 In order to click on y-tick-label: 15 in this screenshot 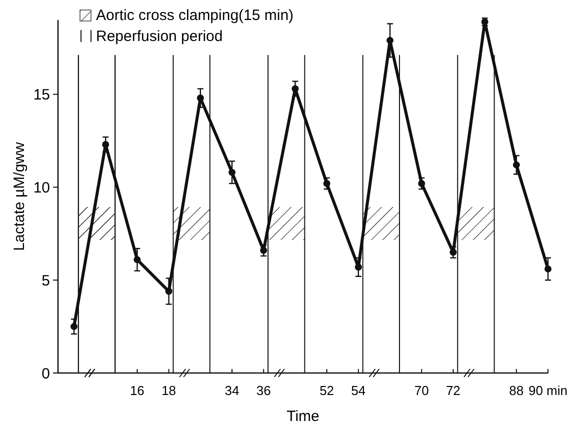, I will do `click(41, 95)`.